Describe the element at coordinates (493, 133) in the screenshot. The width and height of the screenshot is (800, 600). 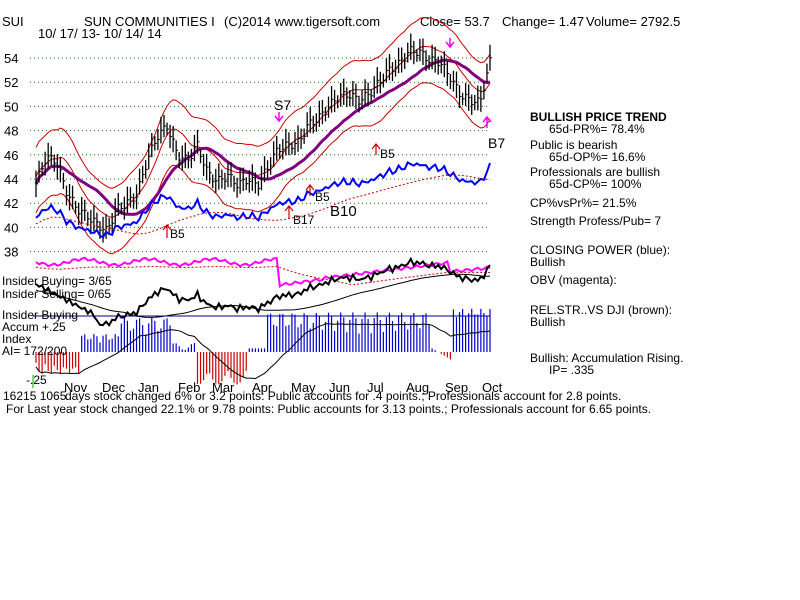
I see `signal-b7: B7` at that location.